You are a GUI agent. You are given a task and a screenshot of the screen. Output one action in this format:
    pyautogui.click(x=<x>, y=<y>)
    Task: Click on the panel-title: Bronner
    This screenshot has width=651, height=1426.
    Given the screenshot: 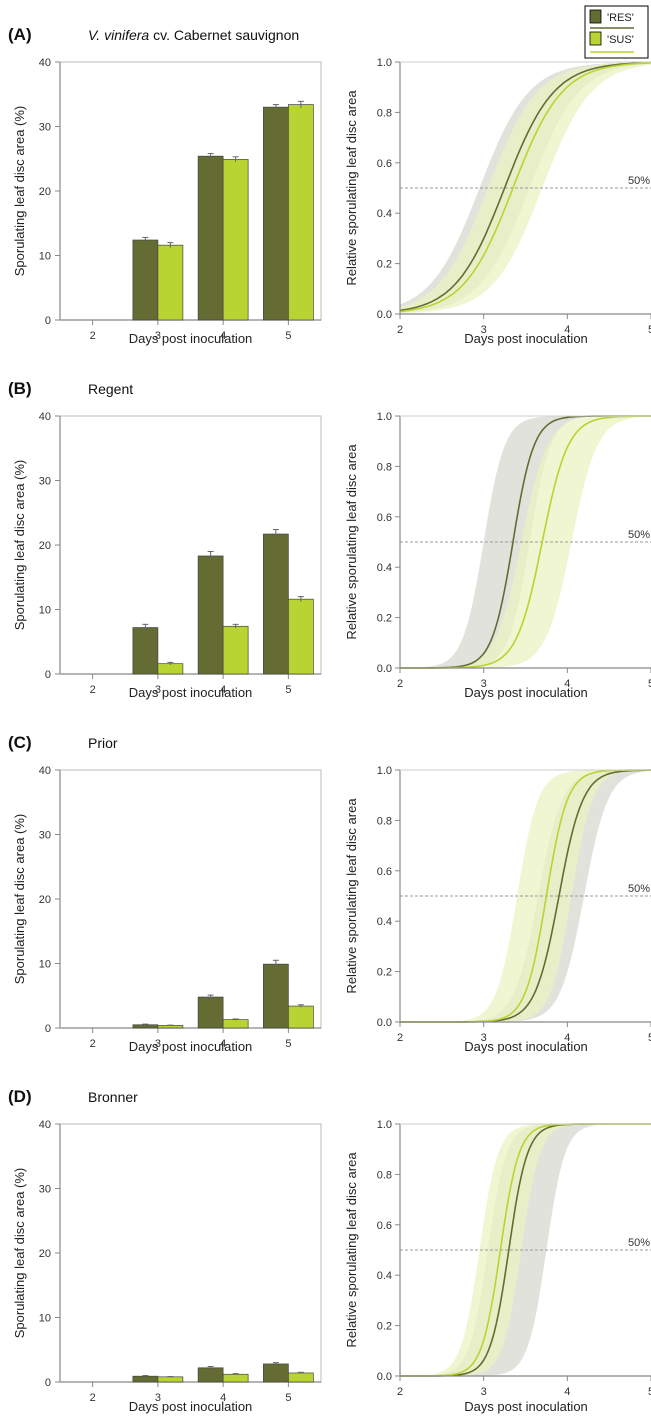 What is the action you would take?
    pyautogui.click(x=113, y=1097)
    